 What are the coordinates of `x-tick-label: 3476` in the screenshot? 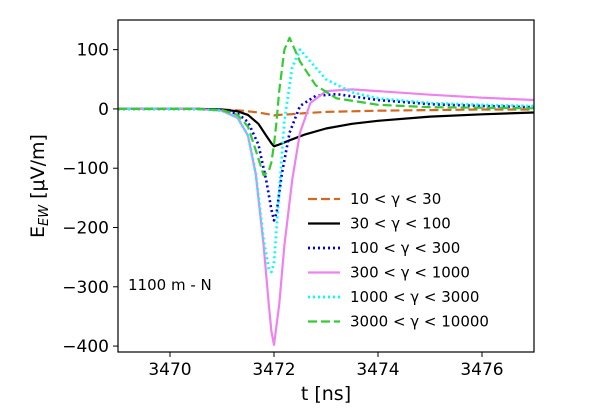 It's located at (481, 370).